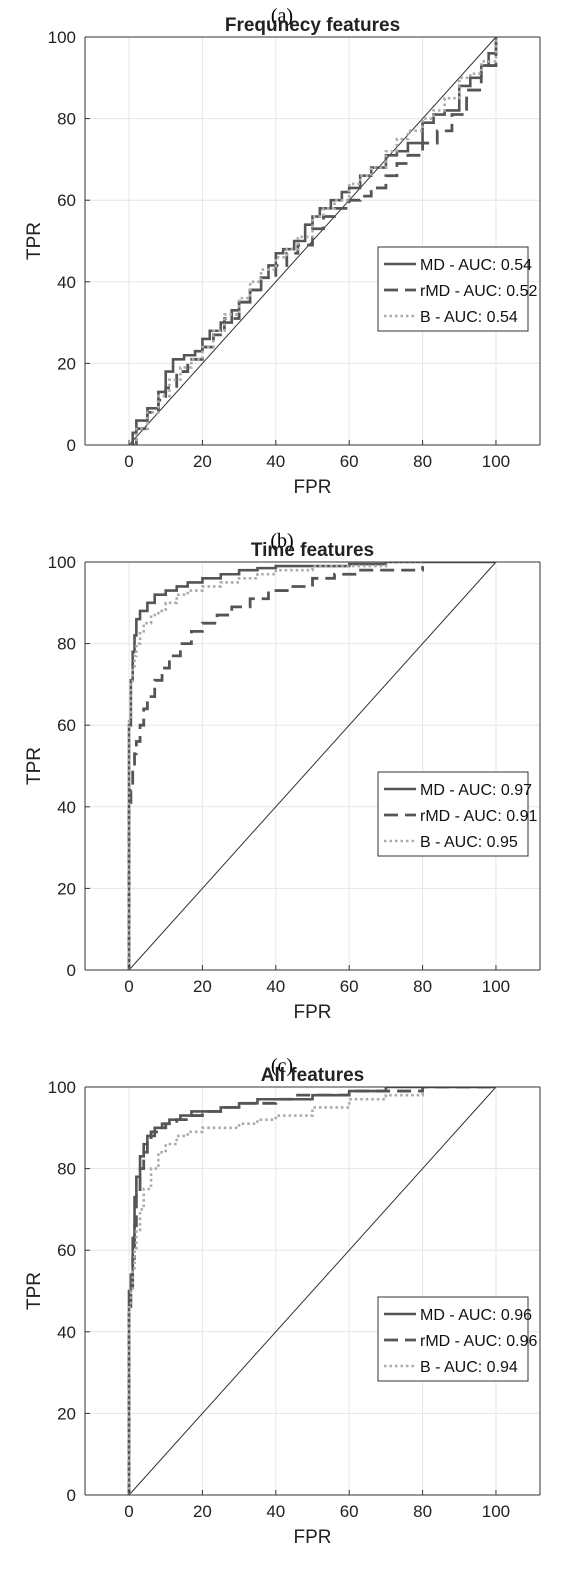  Describe the element at coordinates (469, 317) in the screenshot. I see `legend-label-2: B - AUC: 0.54` at that location.